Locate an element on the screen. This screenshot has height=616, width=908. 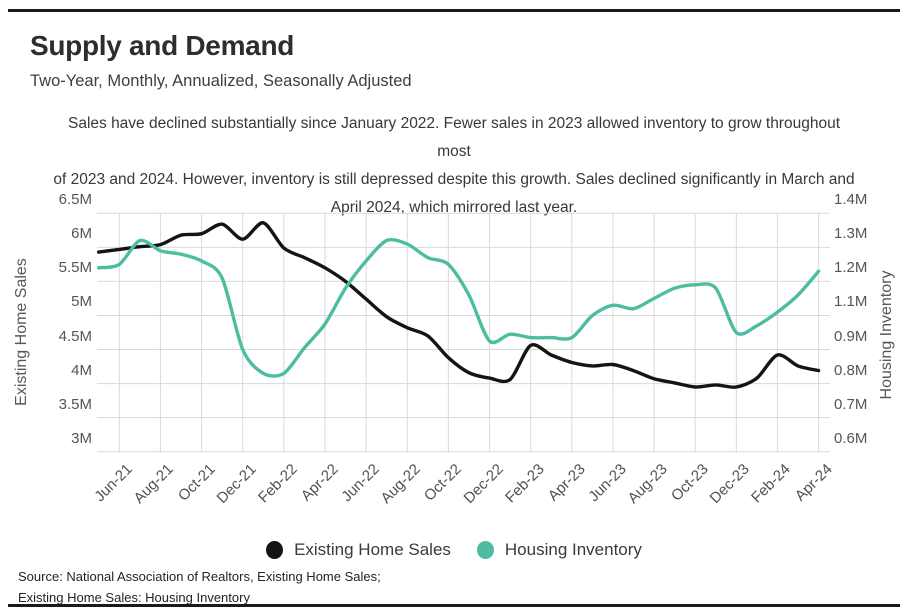
description-line: April 2024, which mirrored last year. is located at coordinates (454, 207).